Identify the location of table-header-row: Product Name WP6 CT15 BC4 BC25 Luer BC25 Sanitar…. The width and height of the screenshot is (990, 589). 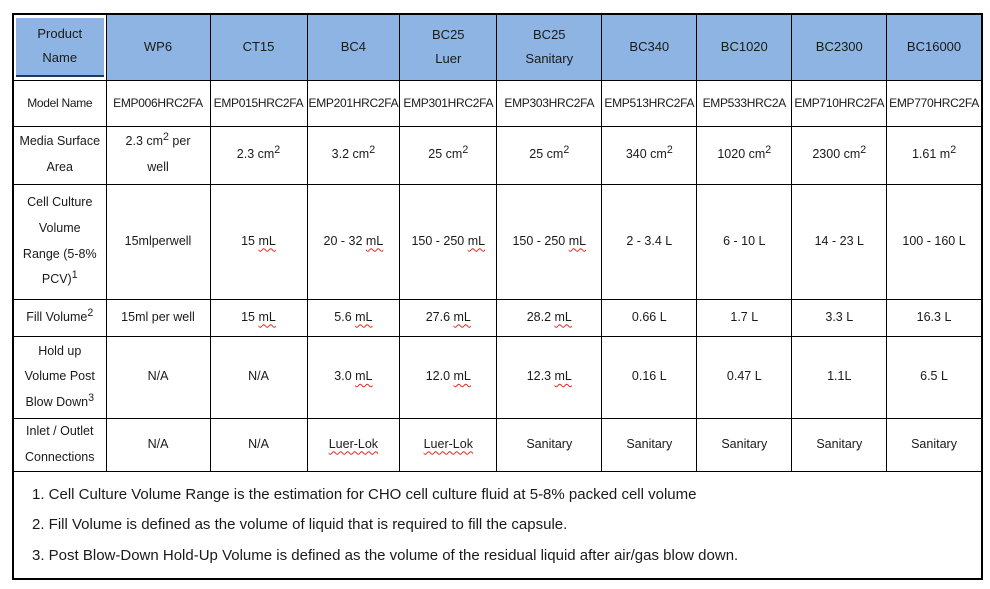
(497, 47).